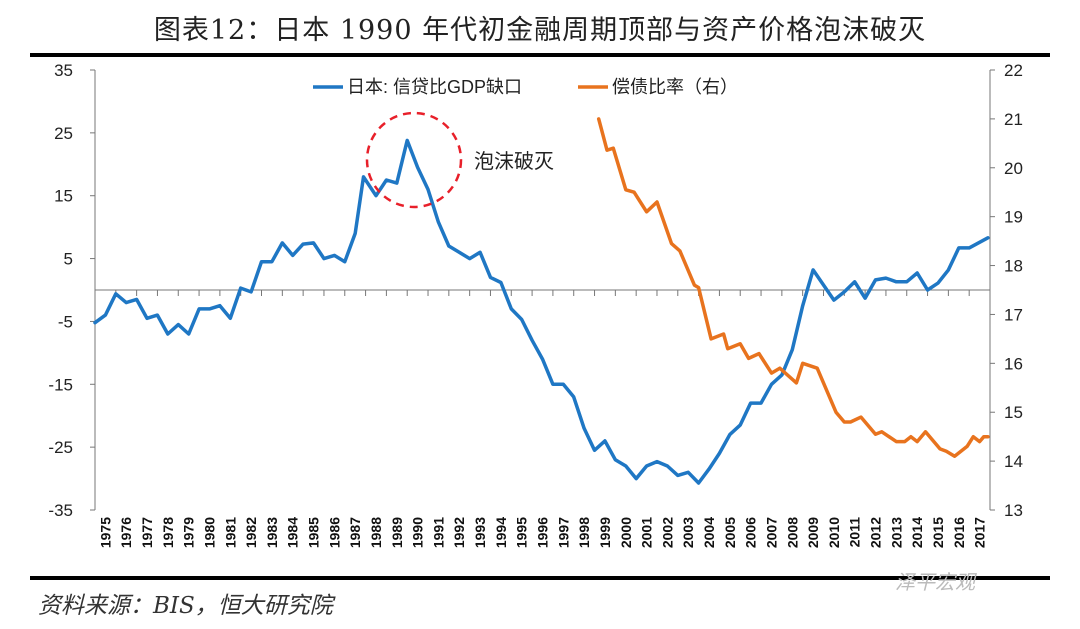 The height and width of the screenshot is (629, 1080). Describe the element at coordinates (540, 55) in the screenshot. I see `top-rule` at that location.